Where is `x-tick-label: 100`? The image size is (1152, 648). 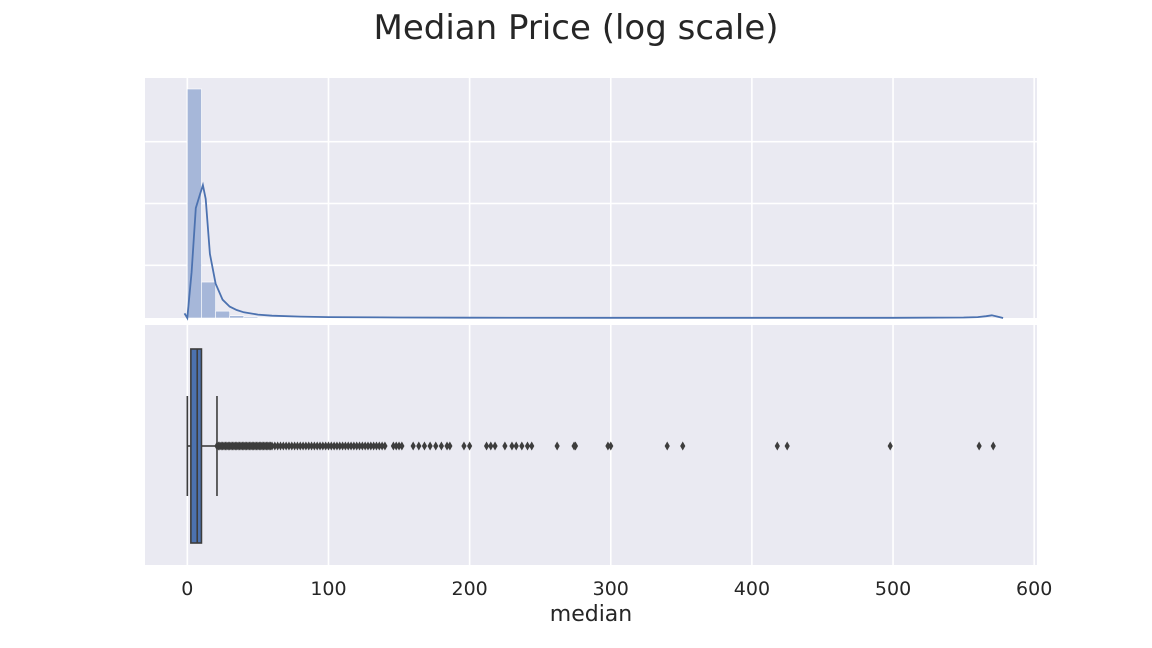
x-tick-label: 100 is located at coordinates (328, 589).